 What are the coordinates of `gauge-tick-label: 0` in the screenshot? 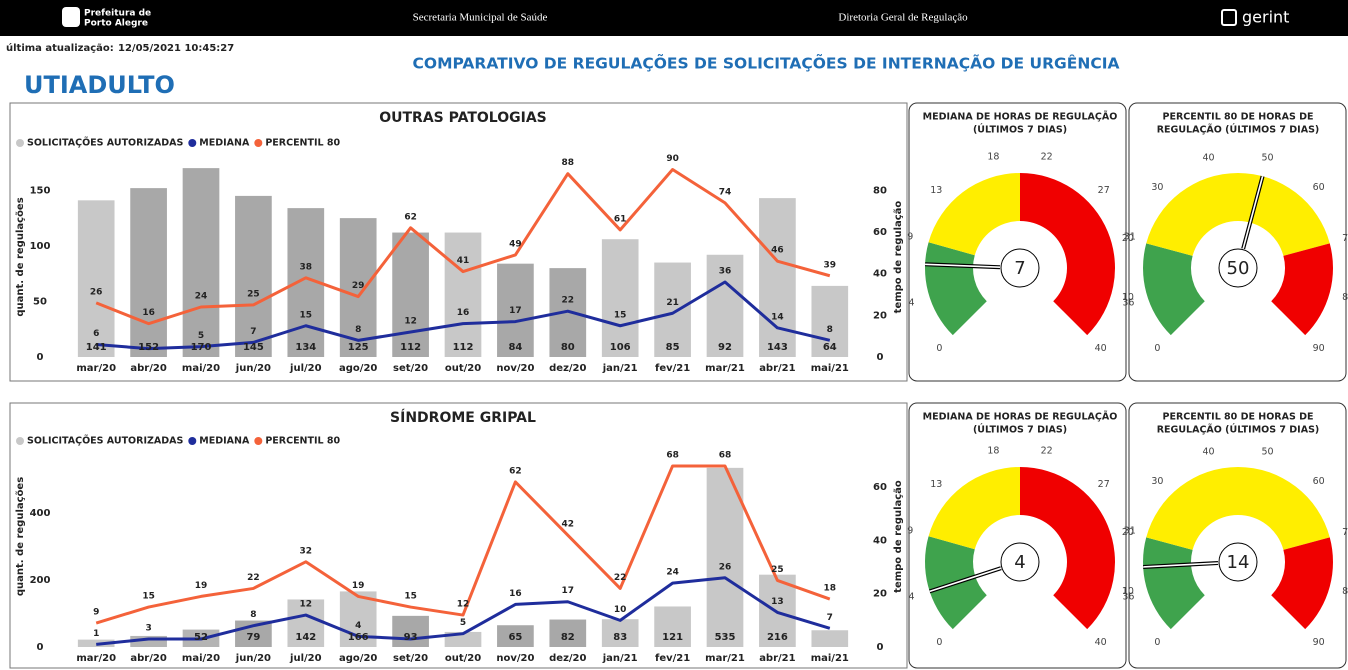 It's located at (939, 348).